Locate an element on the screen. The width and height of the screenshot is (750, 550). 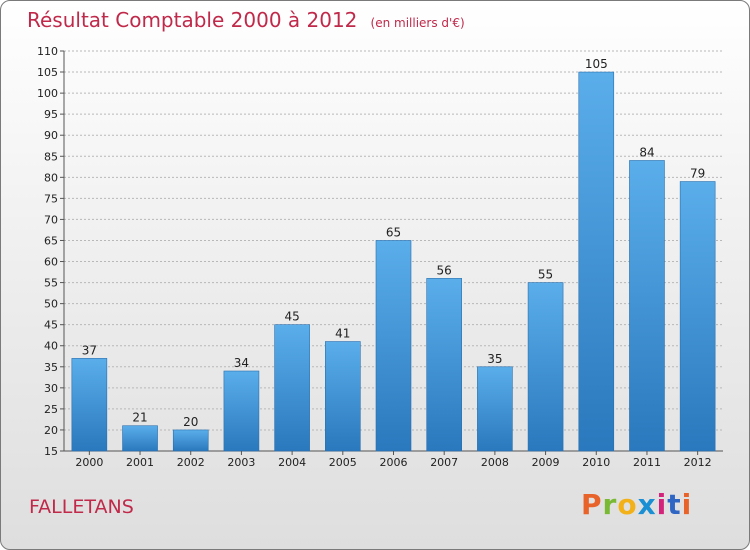
y-tick-label: 70 is located at coordinates (51, 219).